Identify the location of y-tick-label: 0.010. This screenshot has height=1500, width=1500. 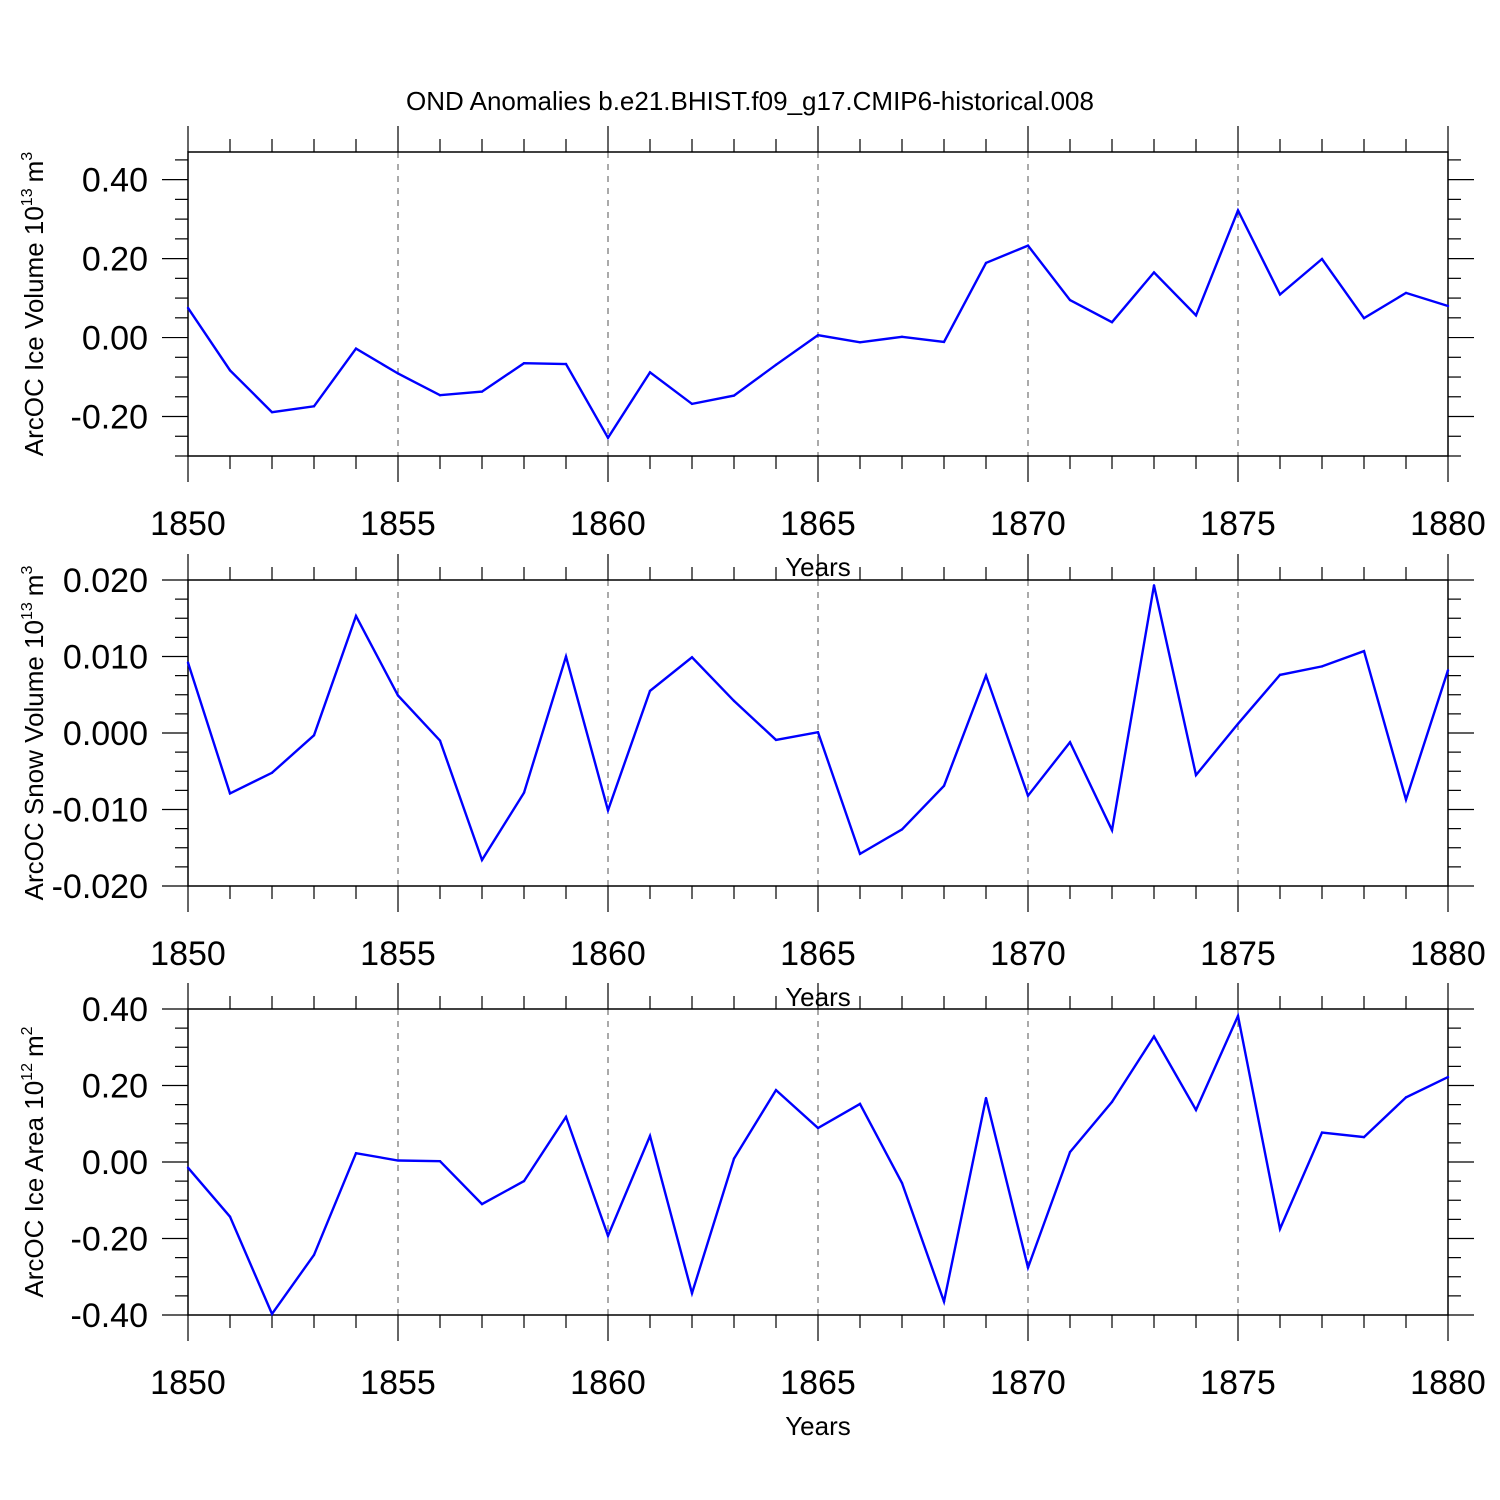
(105, 658).